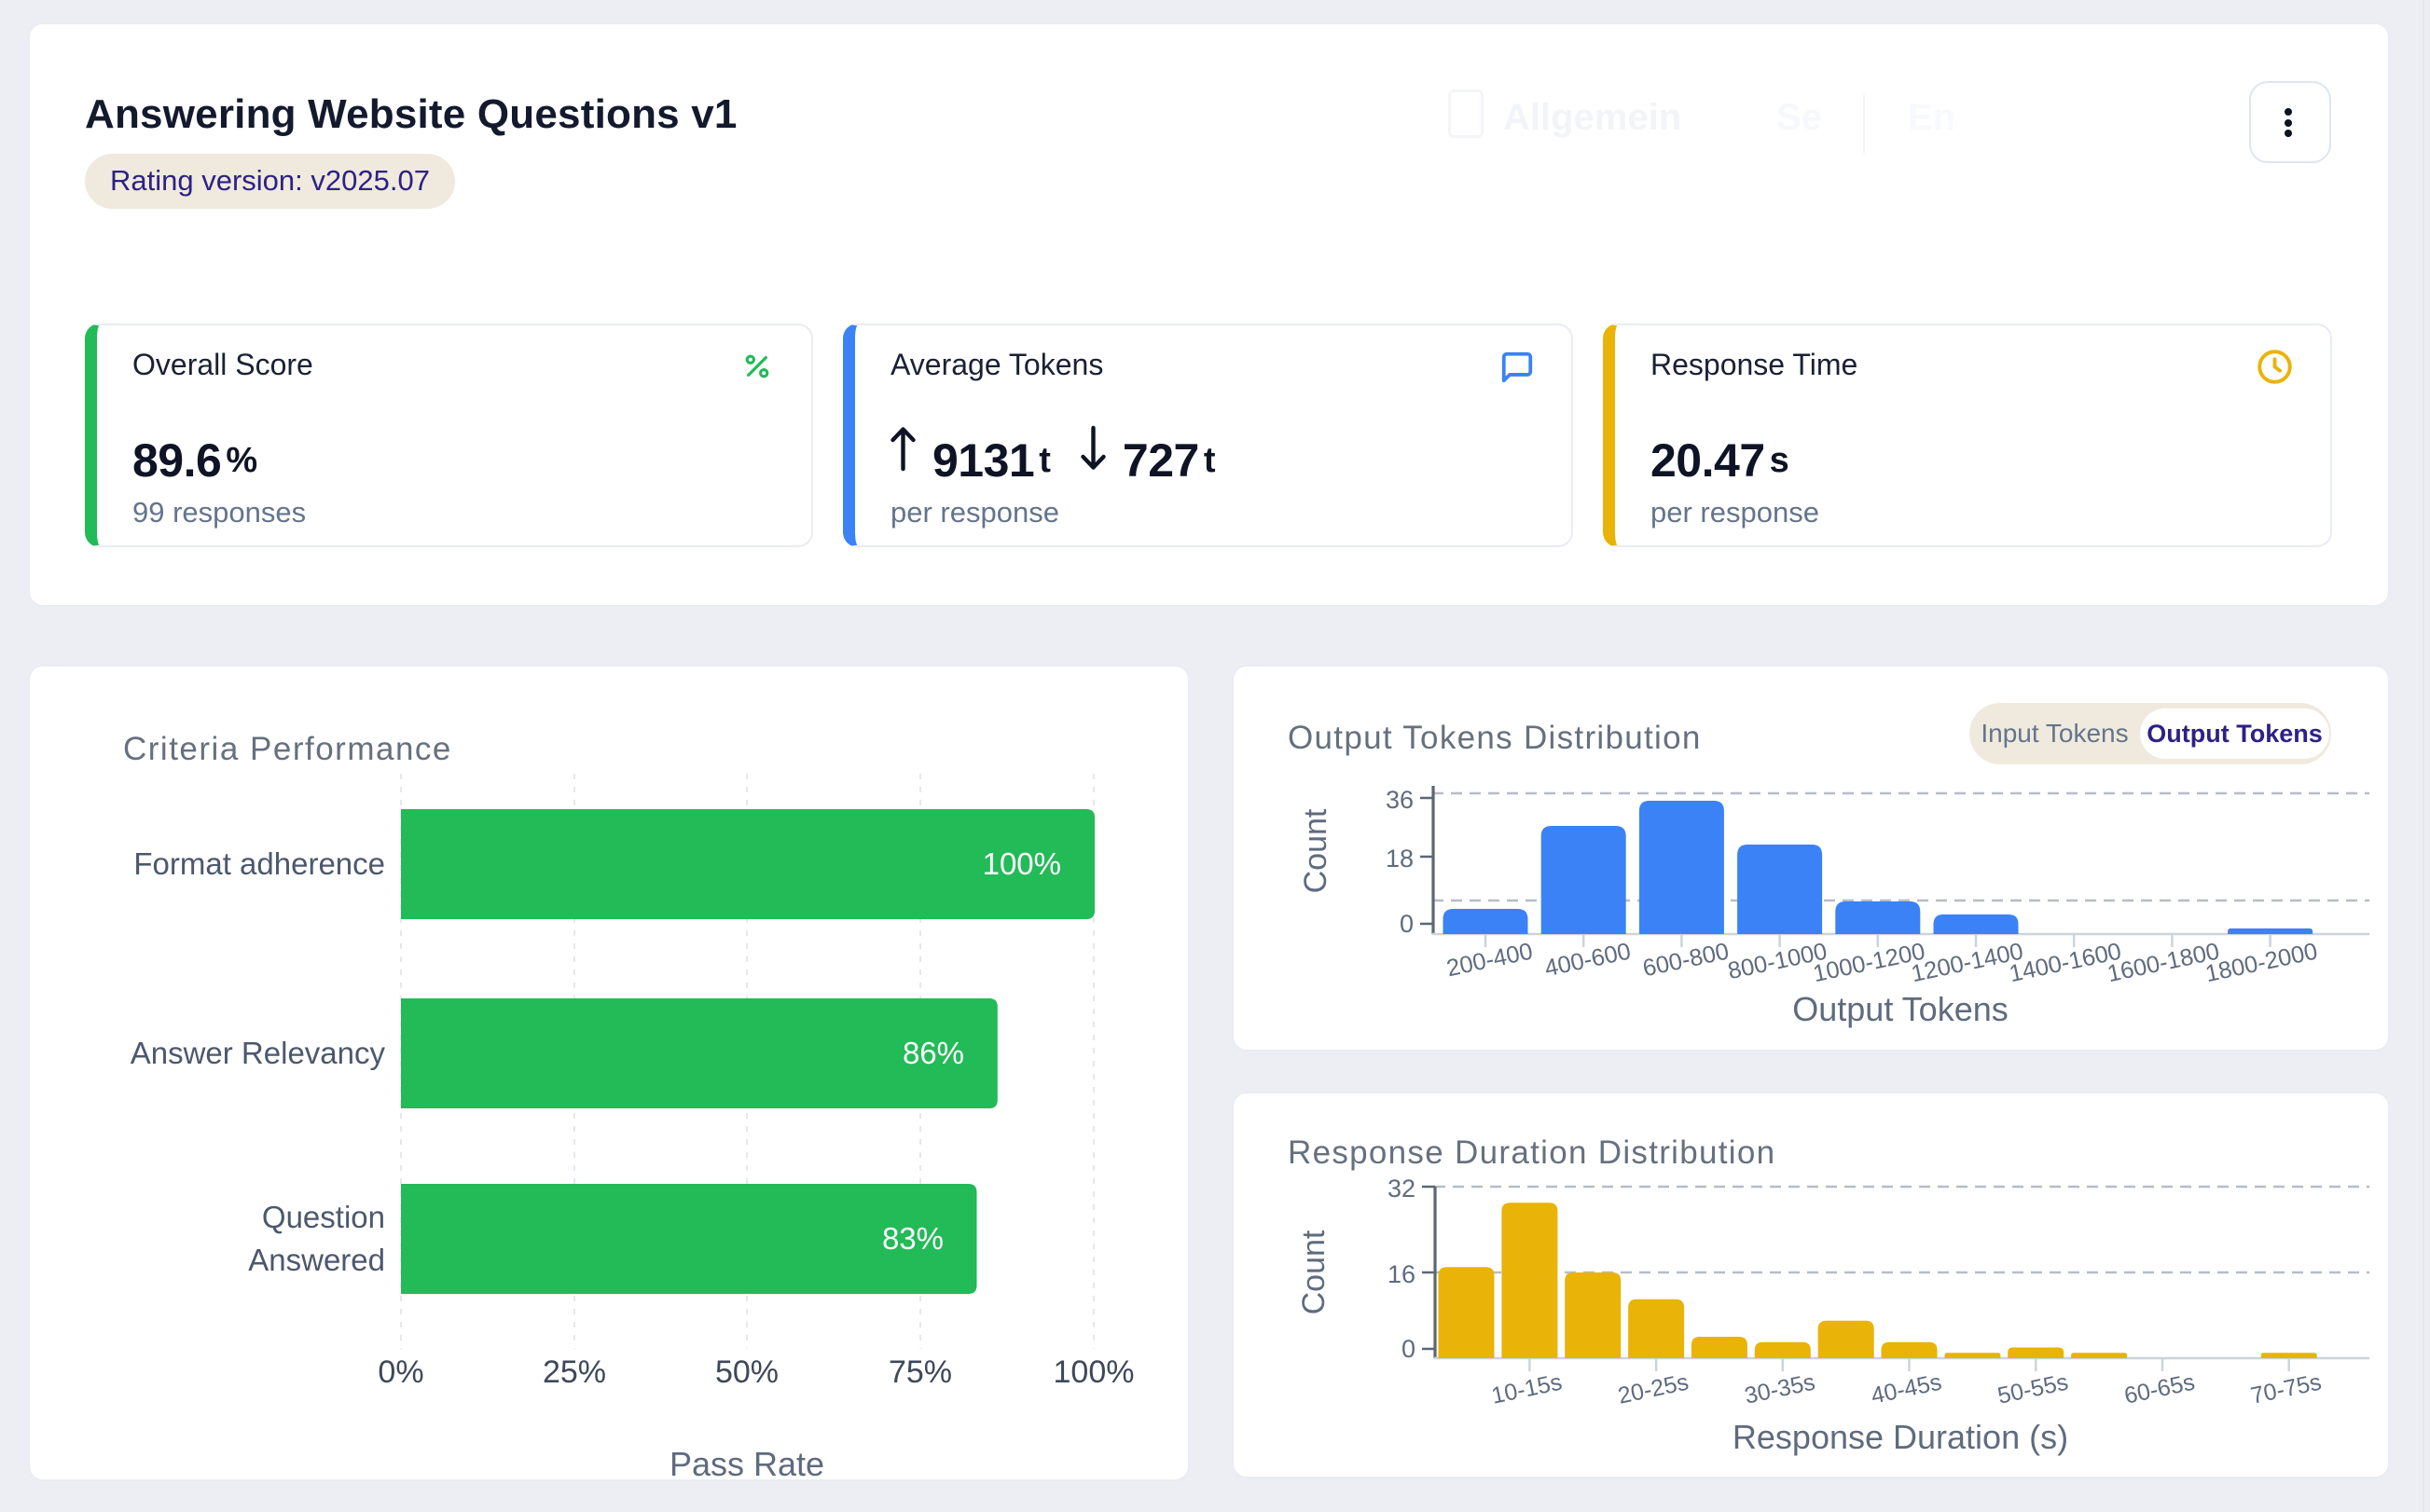 The width and height of the screenshot is (2430, 1512). I want to click on svg-text: 20-25s, so click(1653, 1388).